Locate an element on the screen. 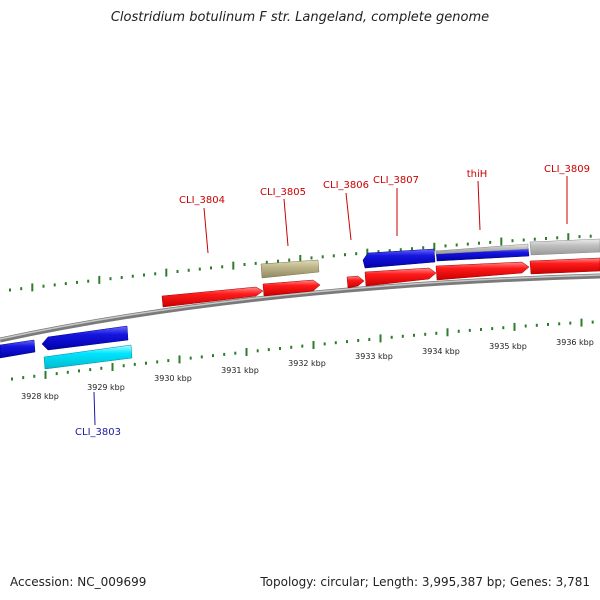 This screenshot has height=600, width=600. scale-label: 3934 kbp is located at coordinates (441, 351).